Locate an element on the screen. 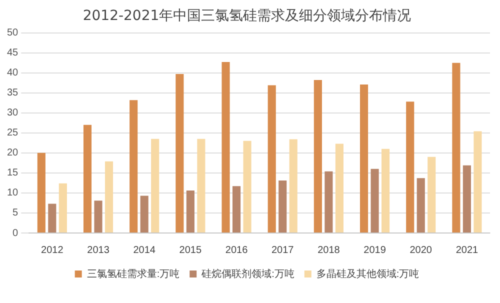  y-tick-label: 0 is located at coordinates (15, 233).